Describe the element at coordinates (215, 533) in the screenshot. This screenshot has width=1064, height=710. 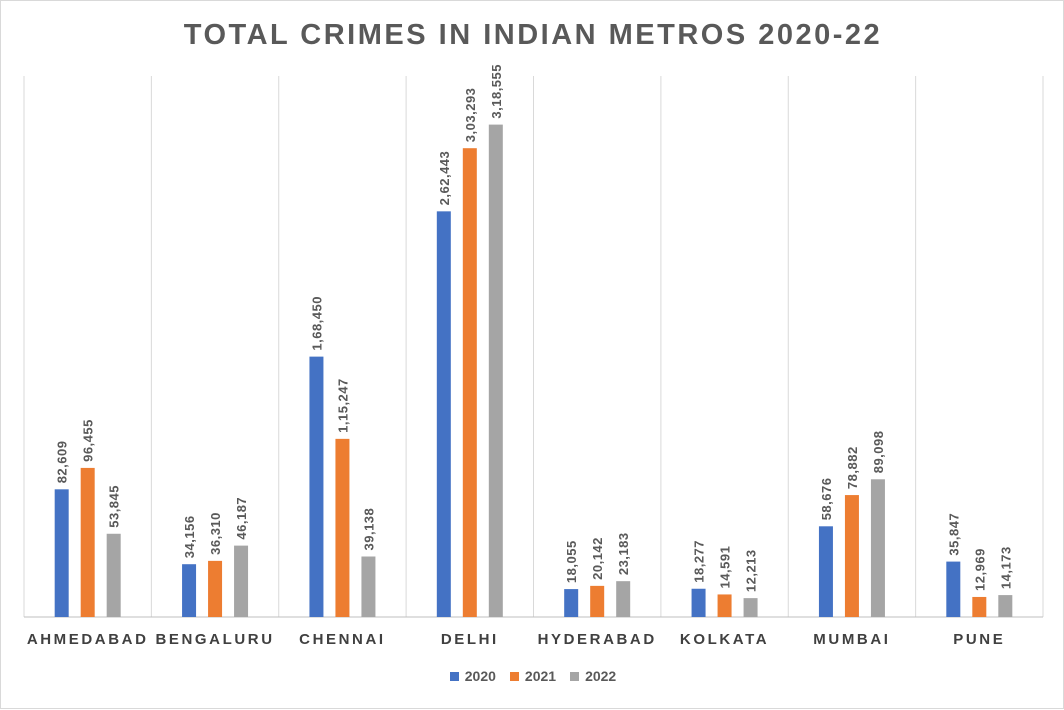
I see `data-label: 36,310` at that location.